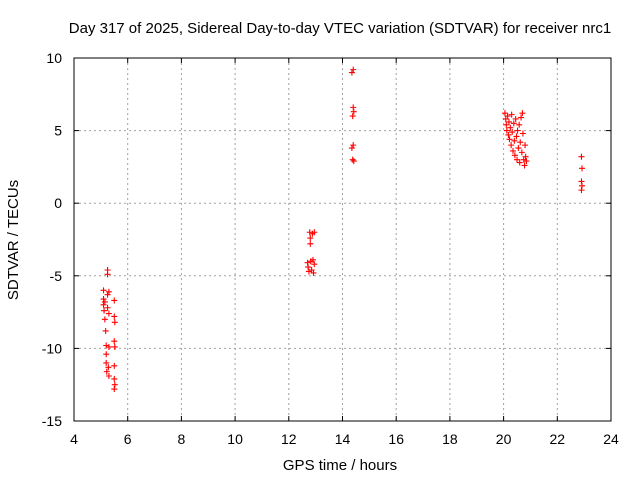  Describe the element at coordinates (450, 439) in the screenshot. I see `x-tick-label: 18` at that location.